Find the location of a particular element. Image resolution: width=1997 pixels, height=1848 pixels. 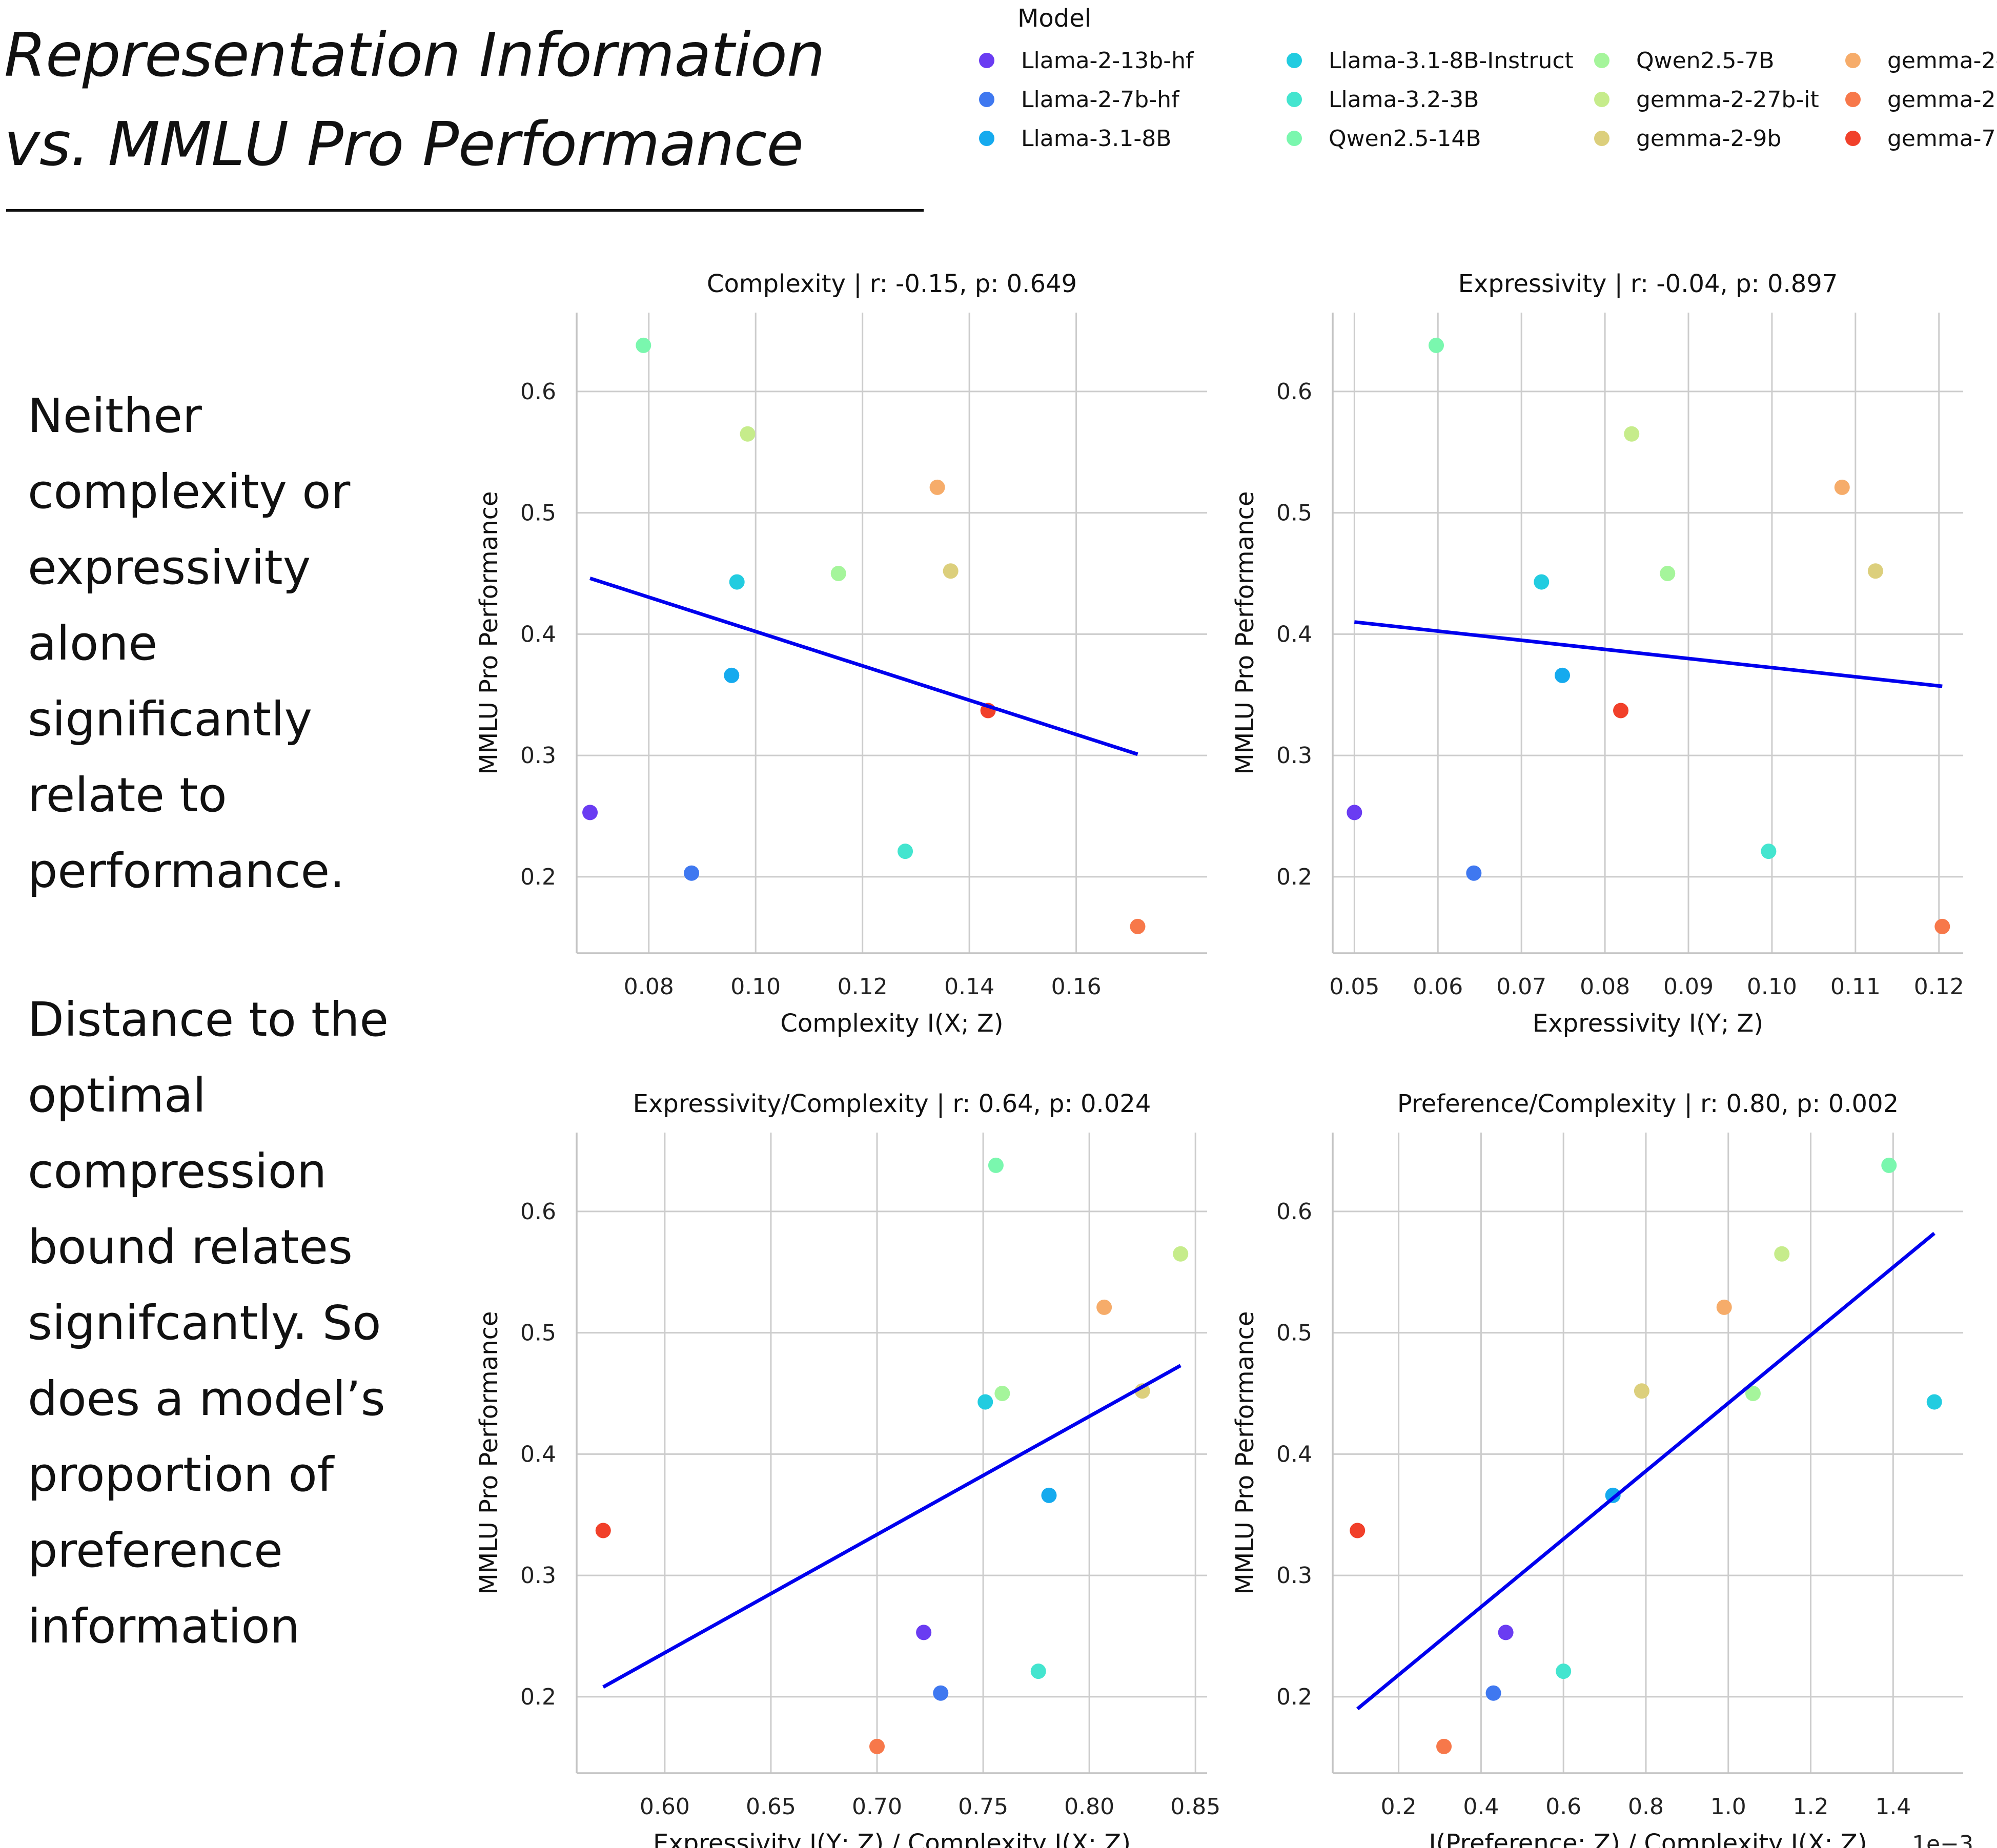

page-title-line-2: vs. MMLU Pro Performance is located at coordinates (404, 144).